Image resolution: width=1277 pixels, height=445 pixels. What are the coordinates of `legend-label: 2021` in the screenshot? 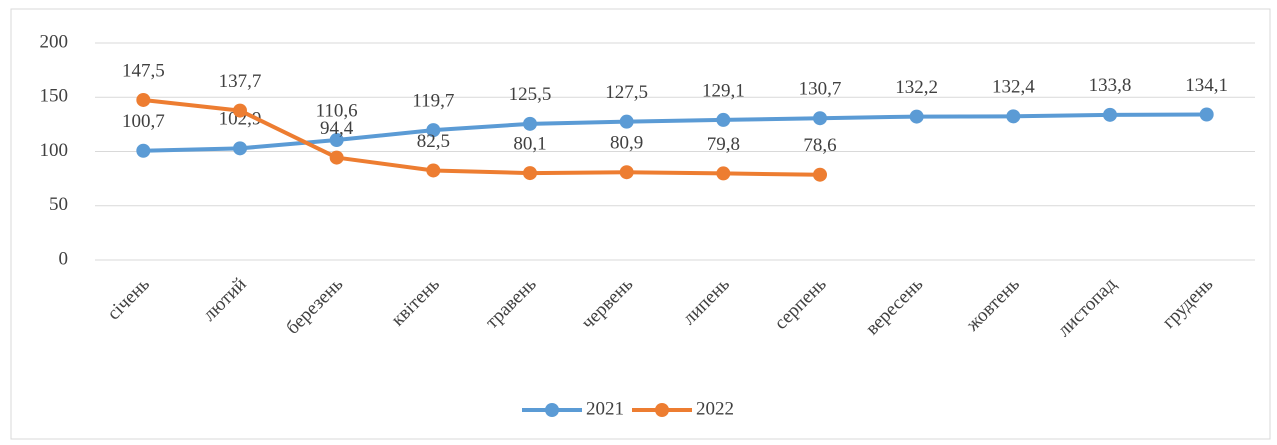 It's located at (605, 408).